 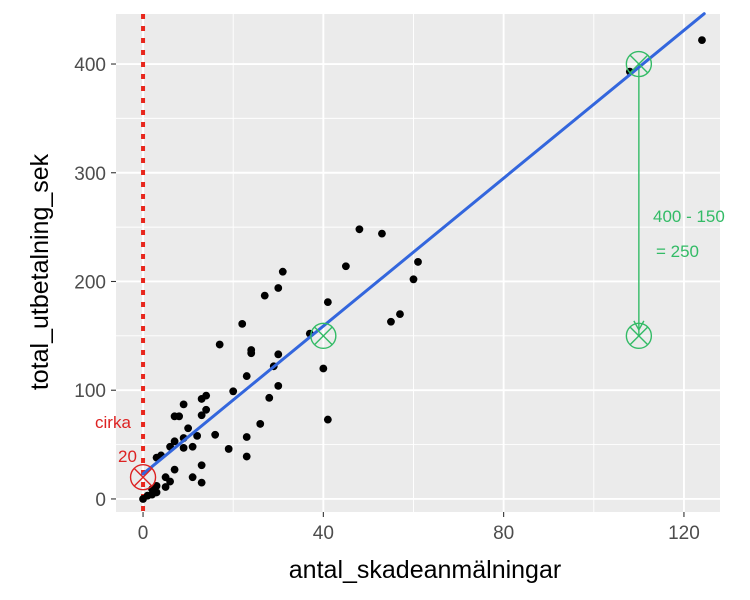 What do you see at coordinates (127, 456) in the screenshot?
I see `annotation-twenty: 20` at bounding box center [127, 456].